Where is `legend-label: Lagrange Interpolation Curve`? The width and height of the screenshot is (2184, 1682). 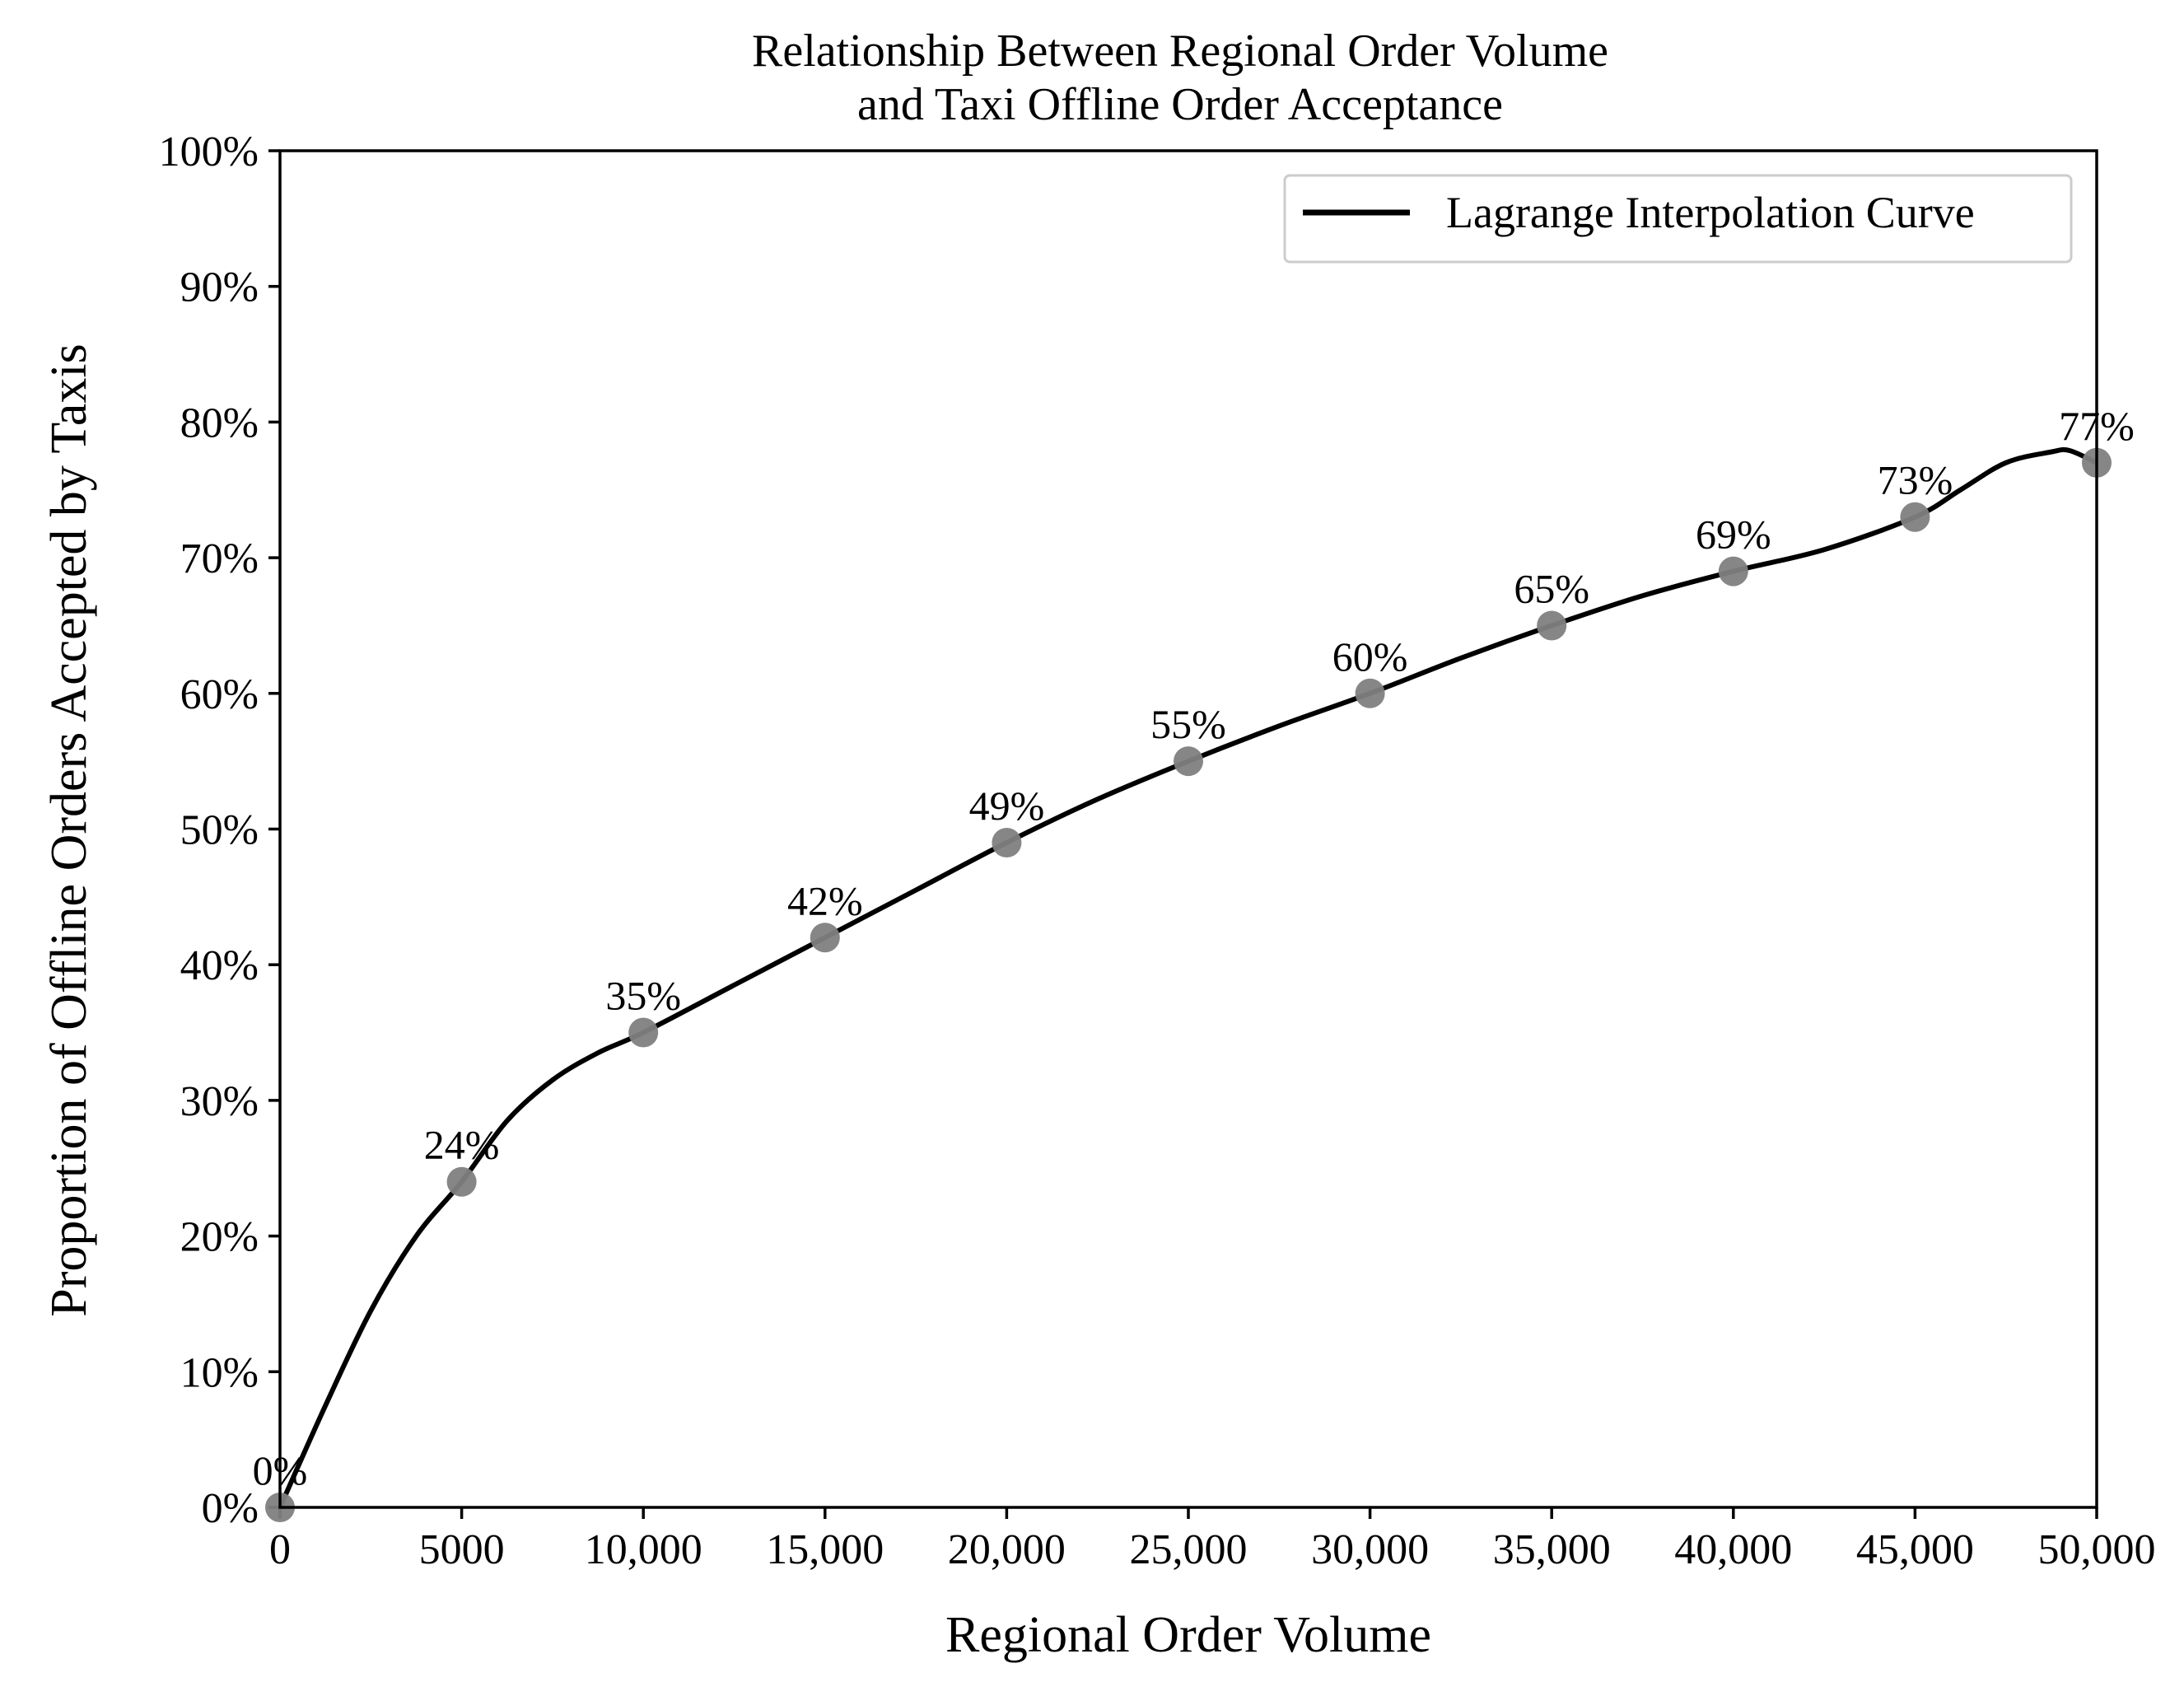
legend-label: Lagrange Interpolation Curve is located at coordinates (1710, 212).